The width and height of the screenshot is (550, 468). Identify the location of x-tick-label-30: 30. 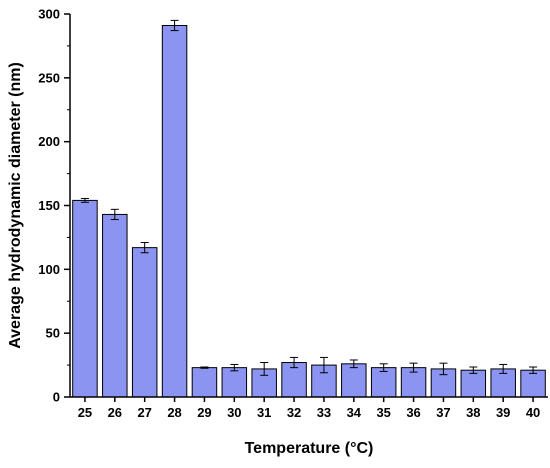
(234, 412).